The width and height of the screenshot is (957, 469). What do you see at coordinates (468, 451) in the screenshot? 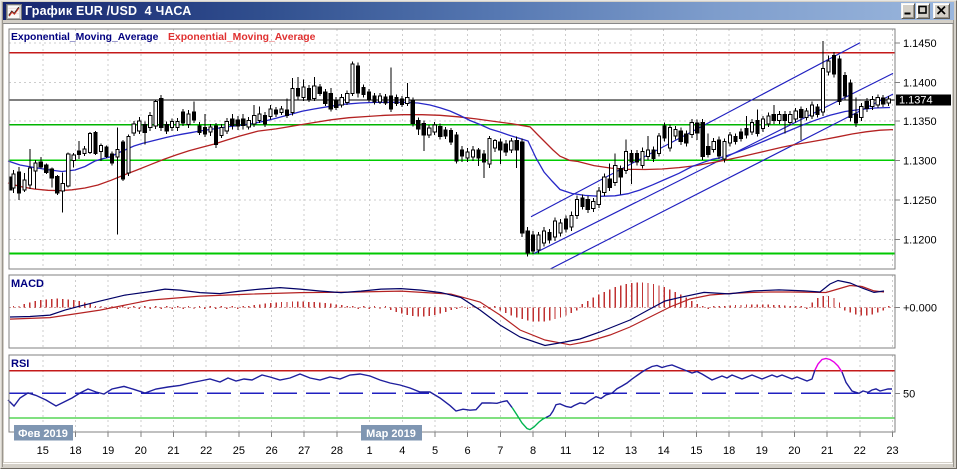
I see `svg-text: 6` at bounding box center [468, 451].